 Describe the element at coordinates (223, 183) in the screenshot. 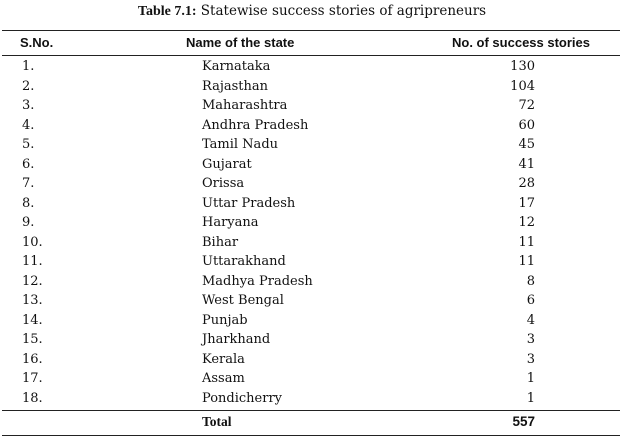

I see `row-state: Orissa` at that location.